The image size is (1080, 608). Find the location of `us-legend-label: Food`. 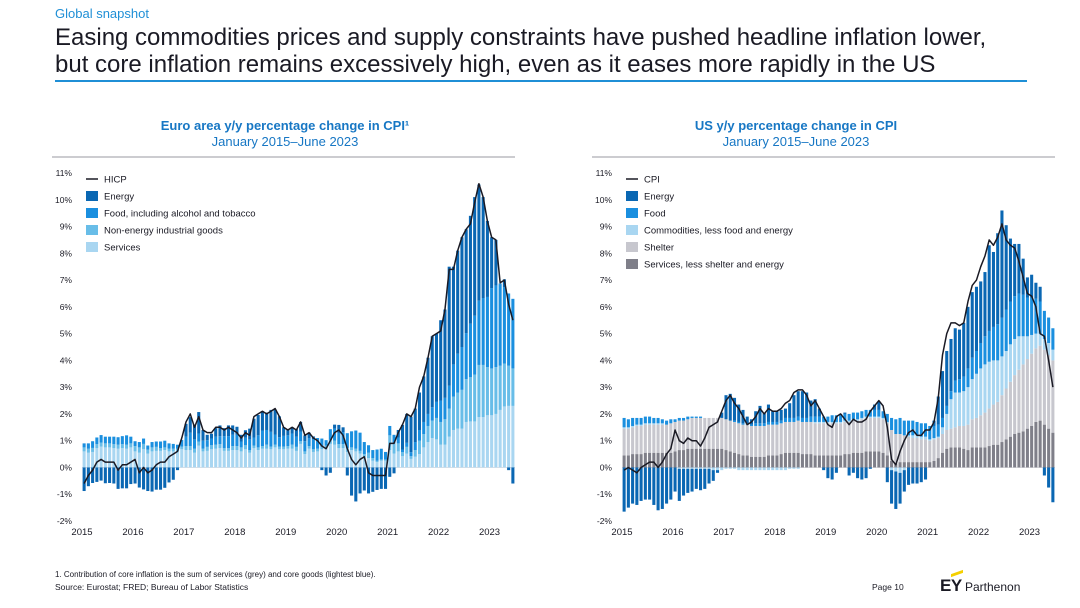

us-legend-label: Food is located at coordinates (655, 214).